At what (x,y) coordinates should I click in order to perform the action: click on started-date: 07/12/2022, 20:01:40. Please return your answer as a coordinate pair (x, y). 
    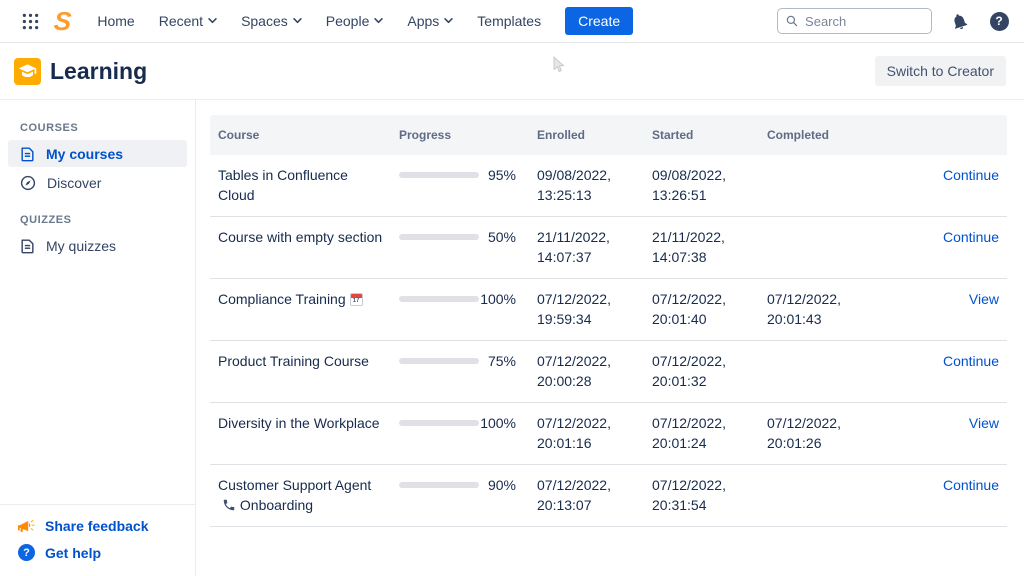
    Looking at the image, I should click on (689, 309).